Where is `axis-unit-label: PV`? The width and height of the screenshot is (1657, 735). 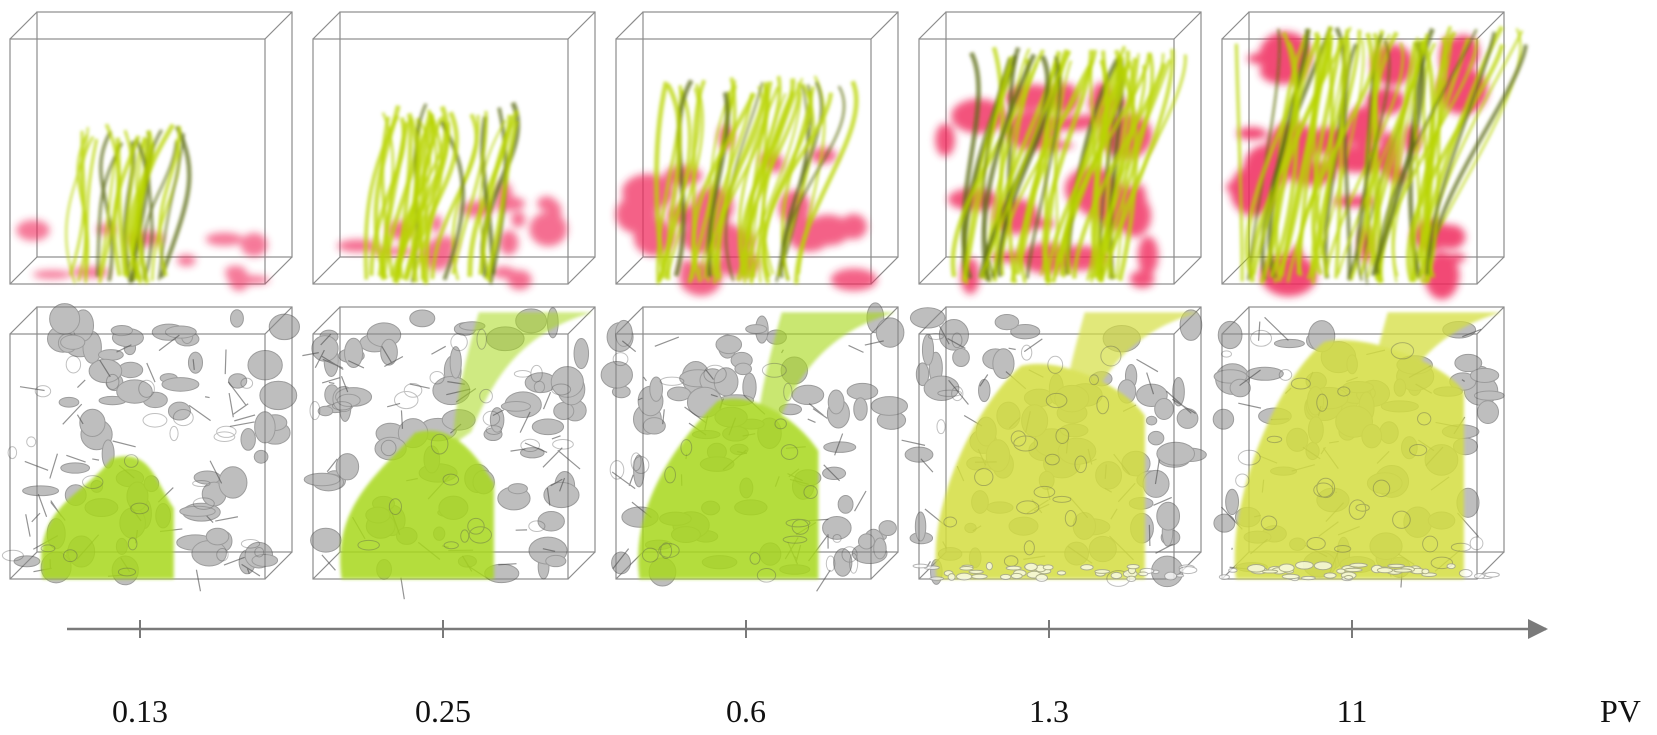 axis-unit-label: PV is located at coordinates (1620, 711).